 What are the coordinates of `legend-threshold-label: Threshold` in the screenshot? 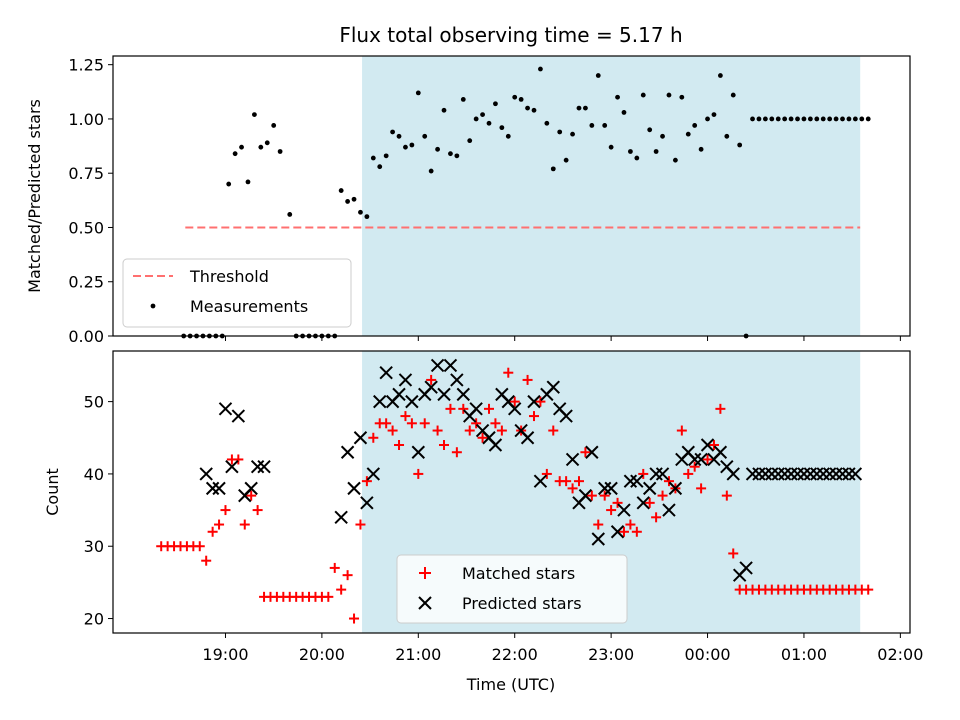 It's located at (229, 276).